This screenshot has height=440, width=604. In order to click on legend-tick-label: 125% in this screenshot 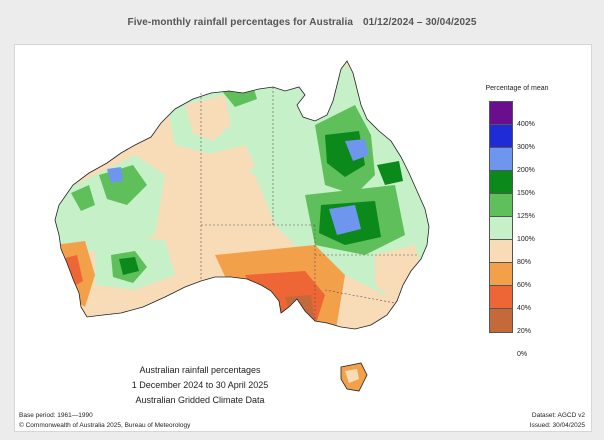, I will do `click(526, 216)`.